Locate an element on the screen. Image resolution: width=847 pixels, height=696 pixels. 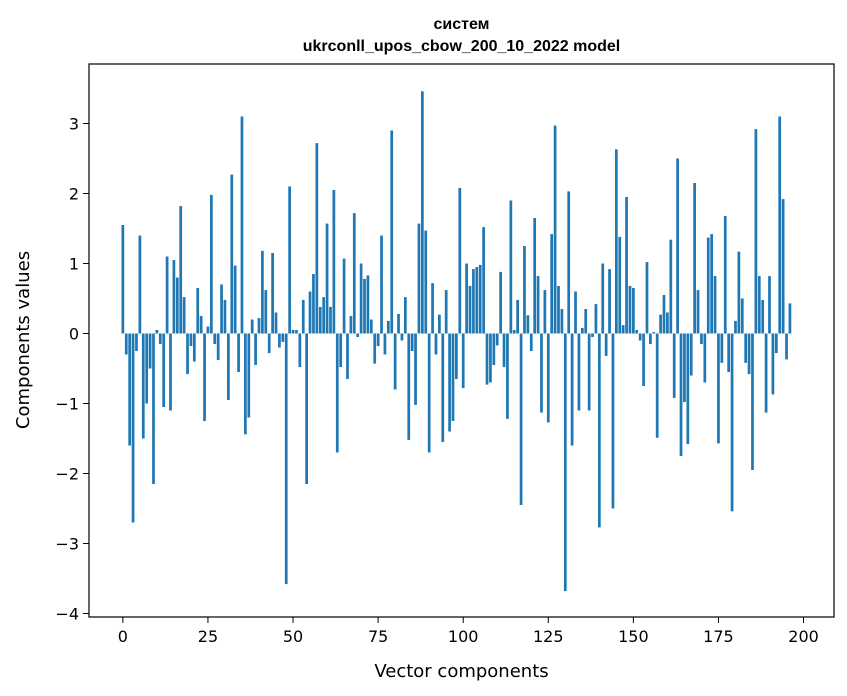
chart-title: систем is located at coordinates (462, 24).